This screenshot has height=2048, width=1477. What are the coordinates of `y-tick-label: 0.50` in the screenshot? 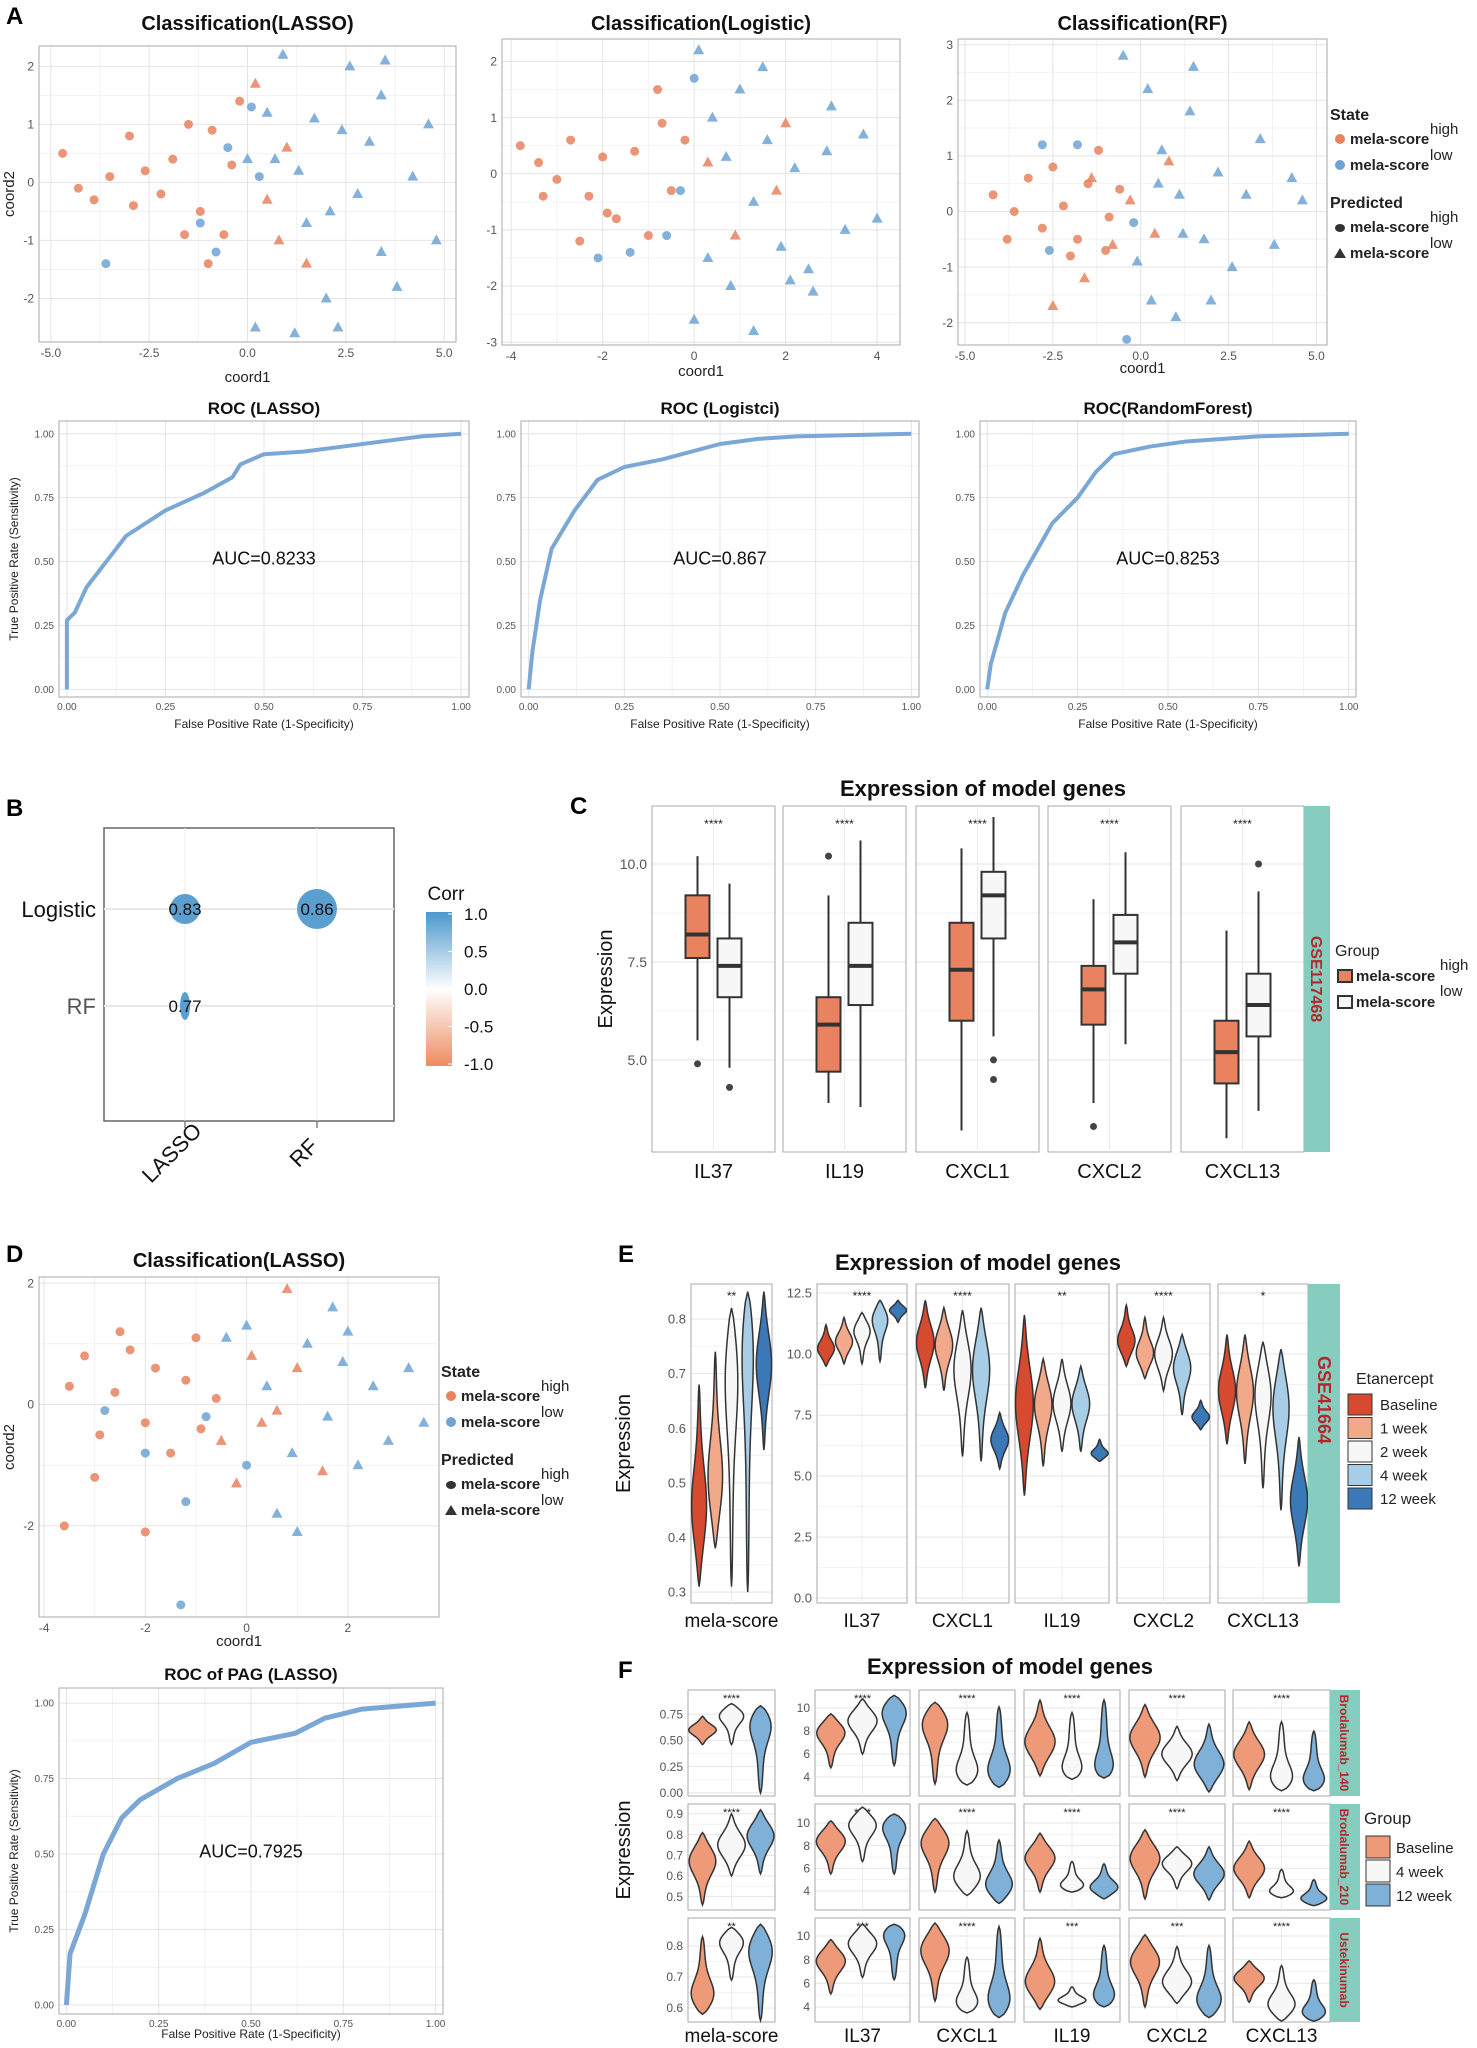 It's located at (966, 562).